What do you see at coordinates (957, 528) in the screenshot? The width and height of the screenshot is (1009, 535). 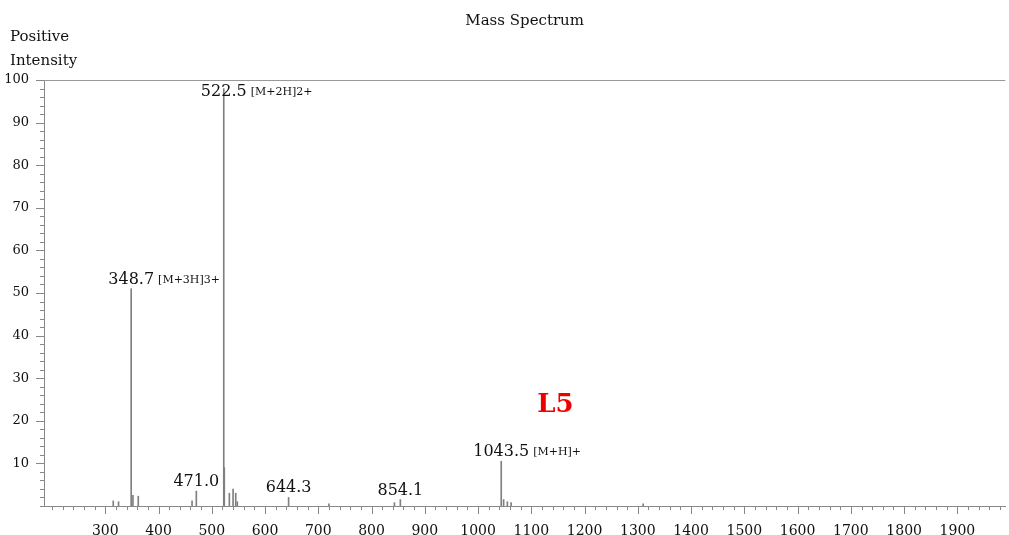 I see `x-tick-label: 1900` at bounding box center [957, 528].